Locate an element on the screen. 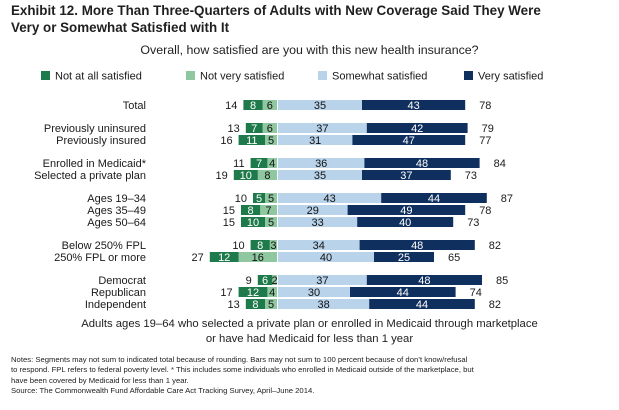 The height and width of the screenshot is (410, 619). label-very-satisfied: 49 is located at coordinates (406, 211).